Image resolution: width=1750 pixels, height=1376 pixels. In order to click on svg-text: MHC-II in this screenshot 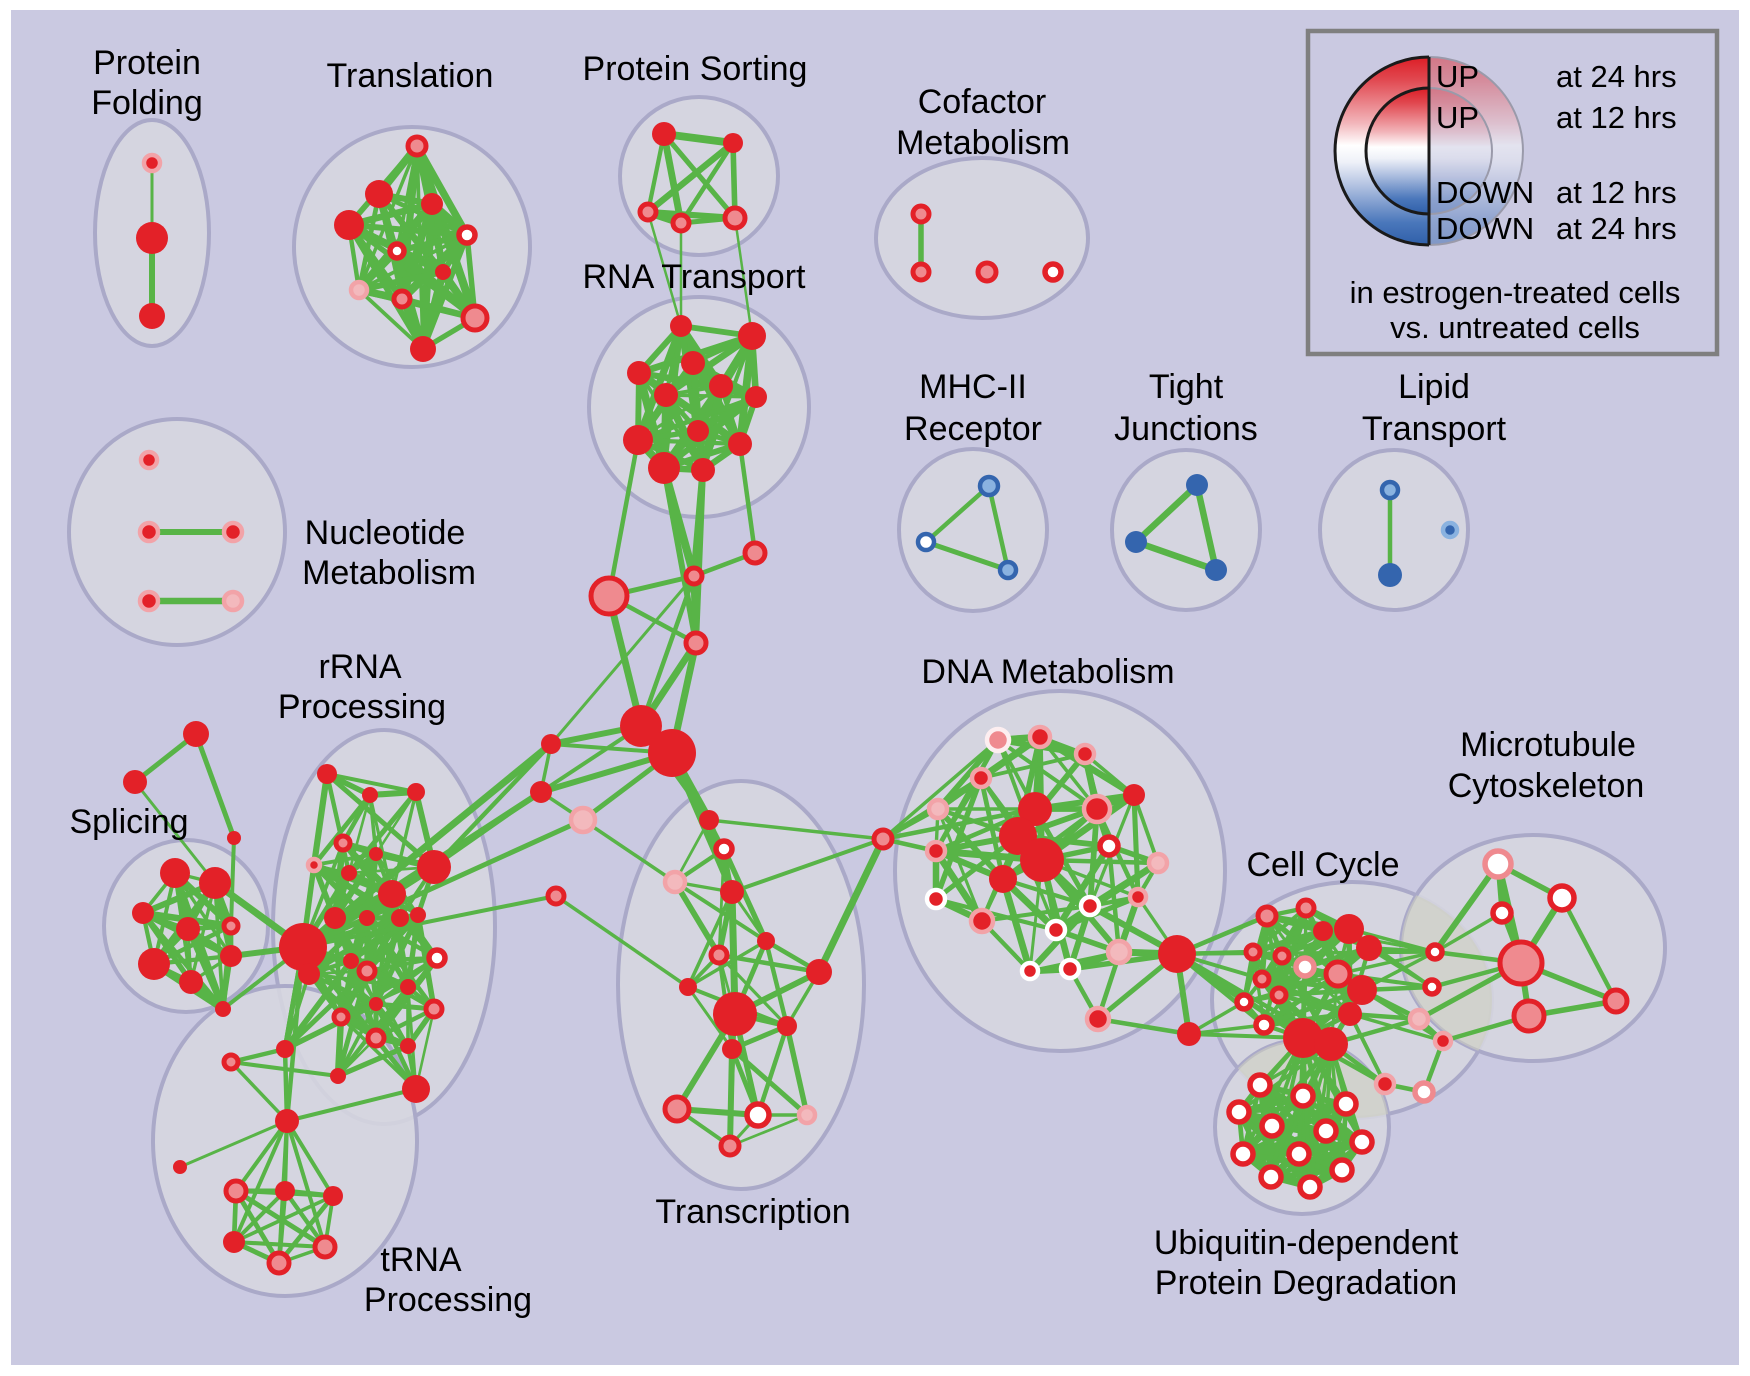, I will do `click(973, 387)`.